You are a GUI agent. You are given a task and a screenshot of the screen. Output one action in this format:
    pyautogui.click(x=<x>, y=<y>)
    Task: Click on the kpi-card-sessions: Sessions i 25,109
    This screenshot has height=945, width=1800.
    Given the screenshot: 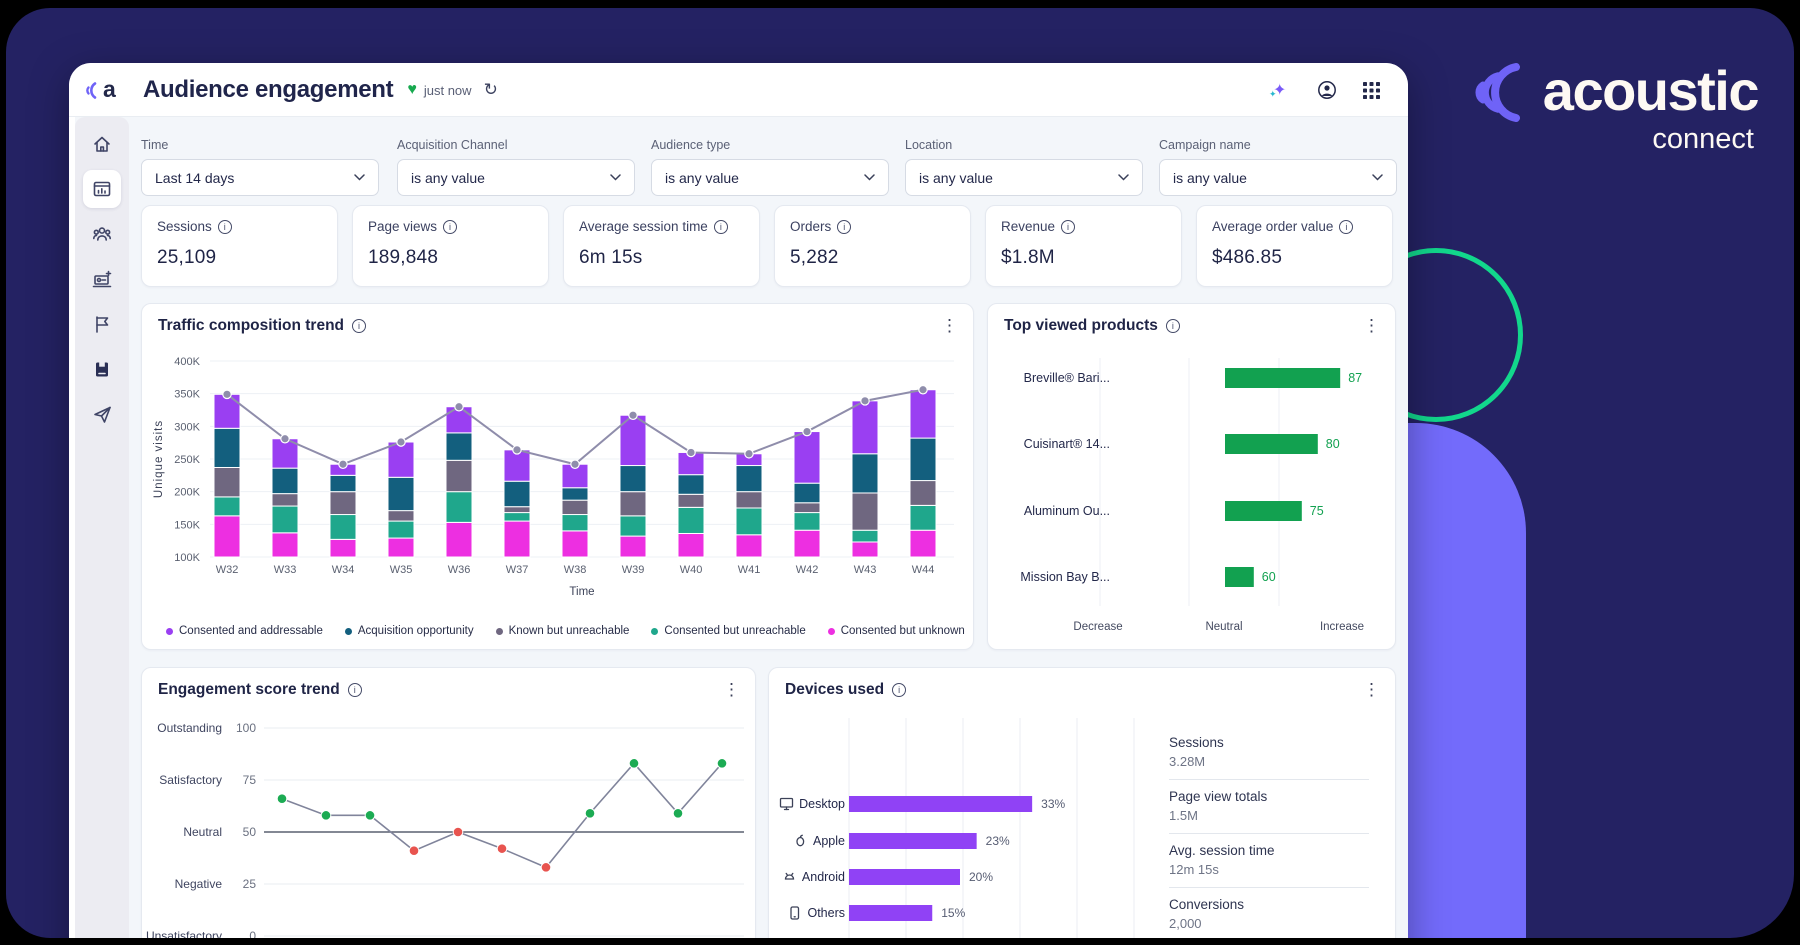 What is the action you would take?
    pyautogui.click(x=239, y=246)
    